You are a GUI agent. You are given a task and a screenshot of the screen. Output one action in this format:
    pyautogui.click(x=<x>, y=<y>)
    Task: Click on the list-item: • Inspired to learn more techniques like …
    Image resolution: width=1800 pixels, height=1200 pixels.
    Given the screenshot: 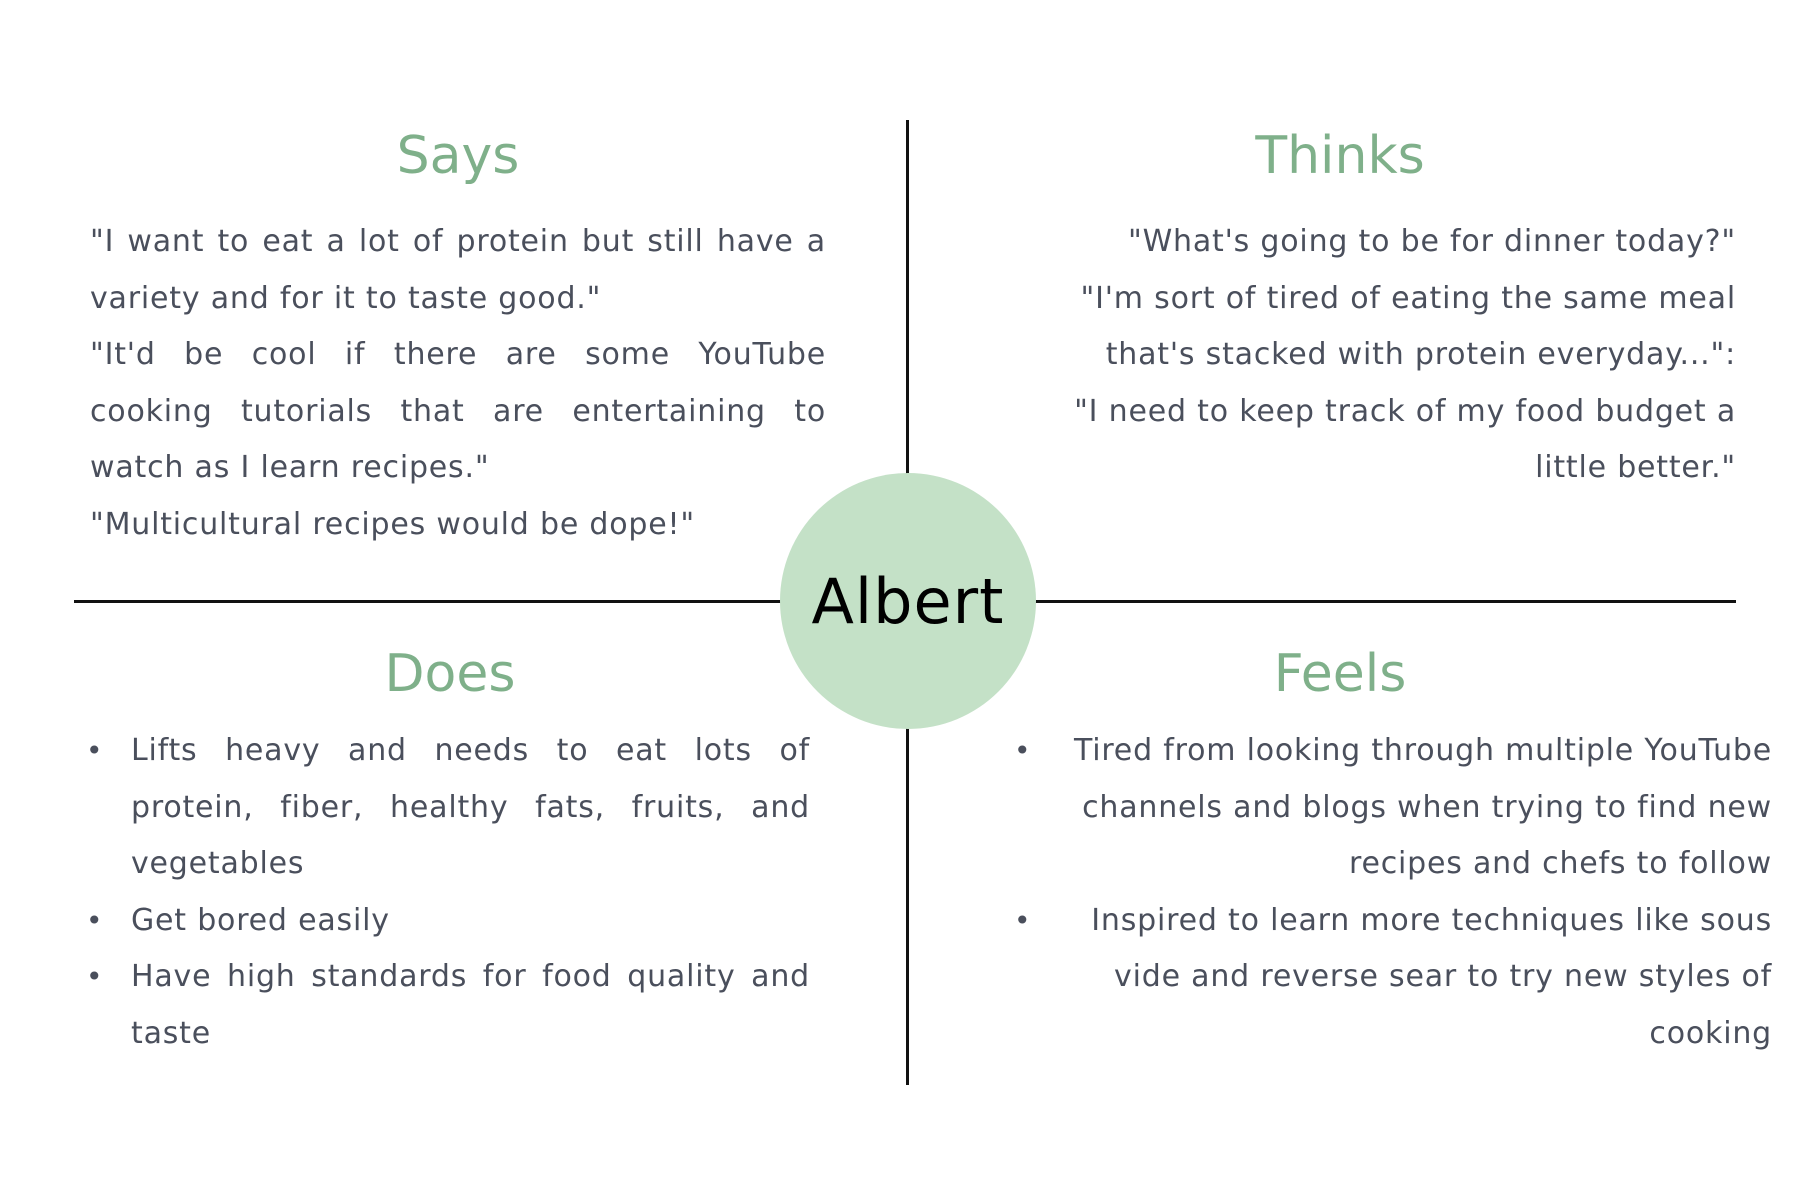 What is the action you would take?
    pyautogui.click(x=1393, y=978)
    